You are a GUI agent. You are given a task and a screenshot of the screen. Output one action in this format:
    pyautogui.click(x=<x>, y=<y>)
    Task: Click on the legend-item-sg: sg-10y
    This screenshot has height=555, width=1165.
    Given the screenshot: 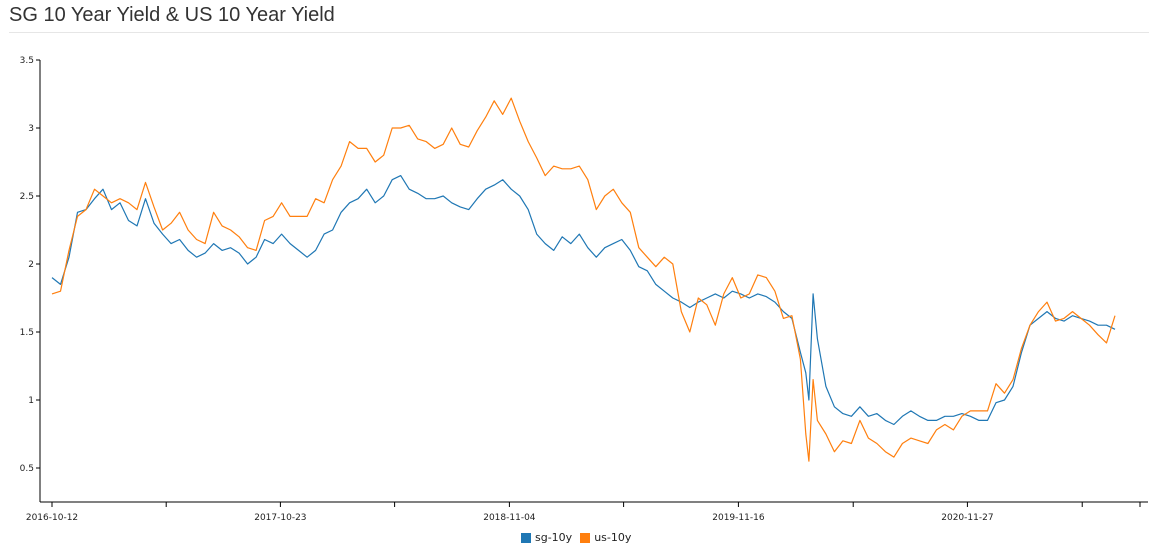 What is the action you would take?
    pyautogui.click(x=546, y=537)
    